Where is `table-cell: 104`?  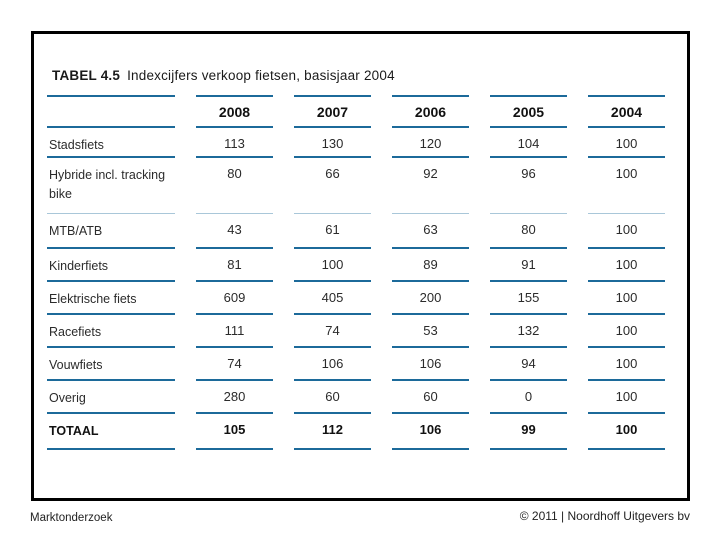 table-cell: 104 is located at coordinates (528, 143).